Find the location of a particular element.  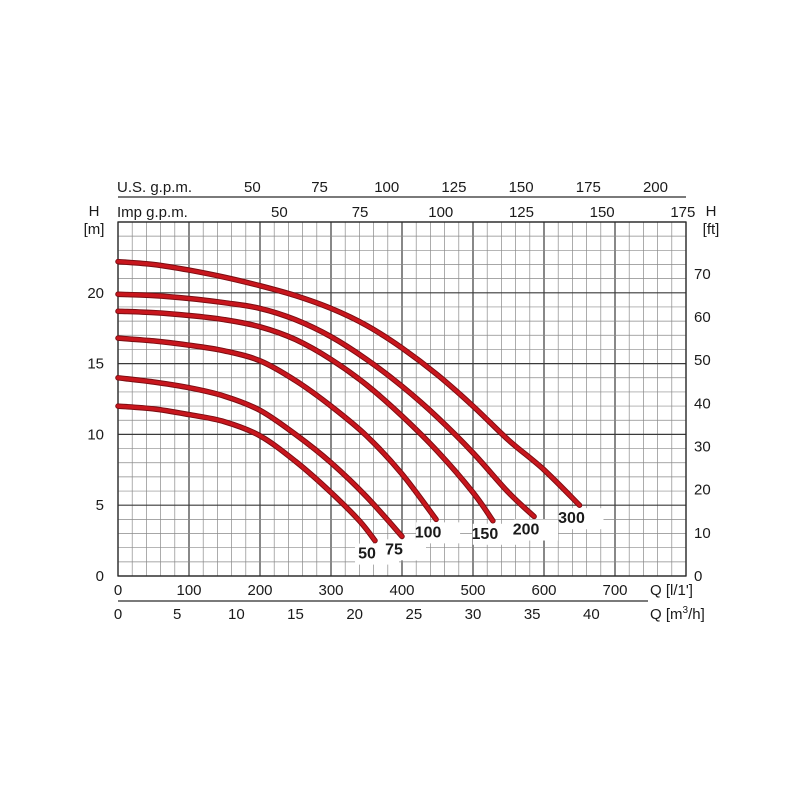

x-bottom2-tick-label: 40 is located at coordinates (591, 614).